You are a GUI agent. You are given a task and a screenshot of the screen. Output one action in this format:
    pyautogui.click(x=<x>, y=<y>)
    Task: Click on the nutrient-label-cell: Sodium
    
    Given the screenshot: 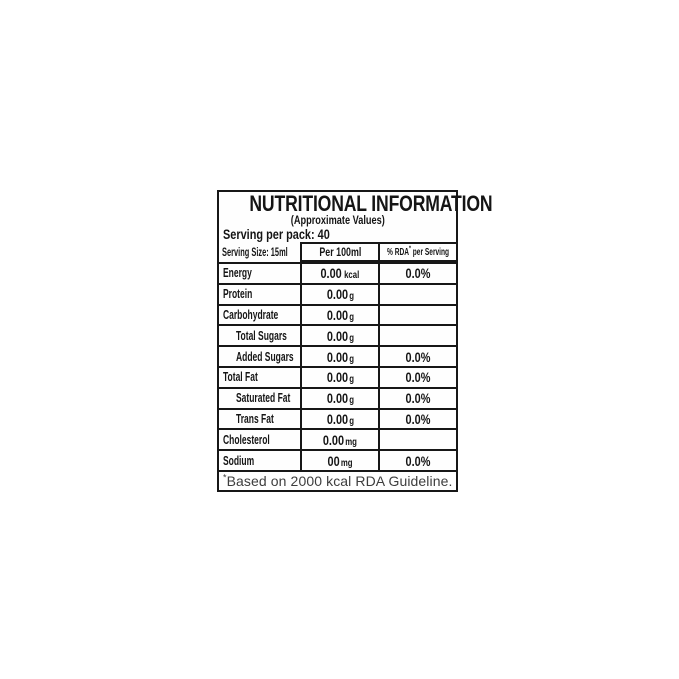 What is the action you would take?
    pyautogui.click(x=259, y=460)
    